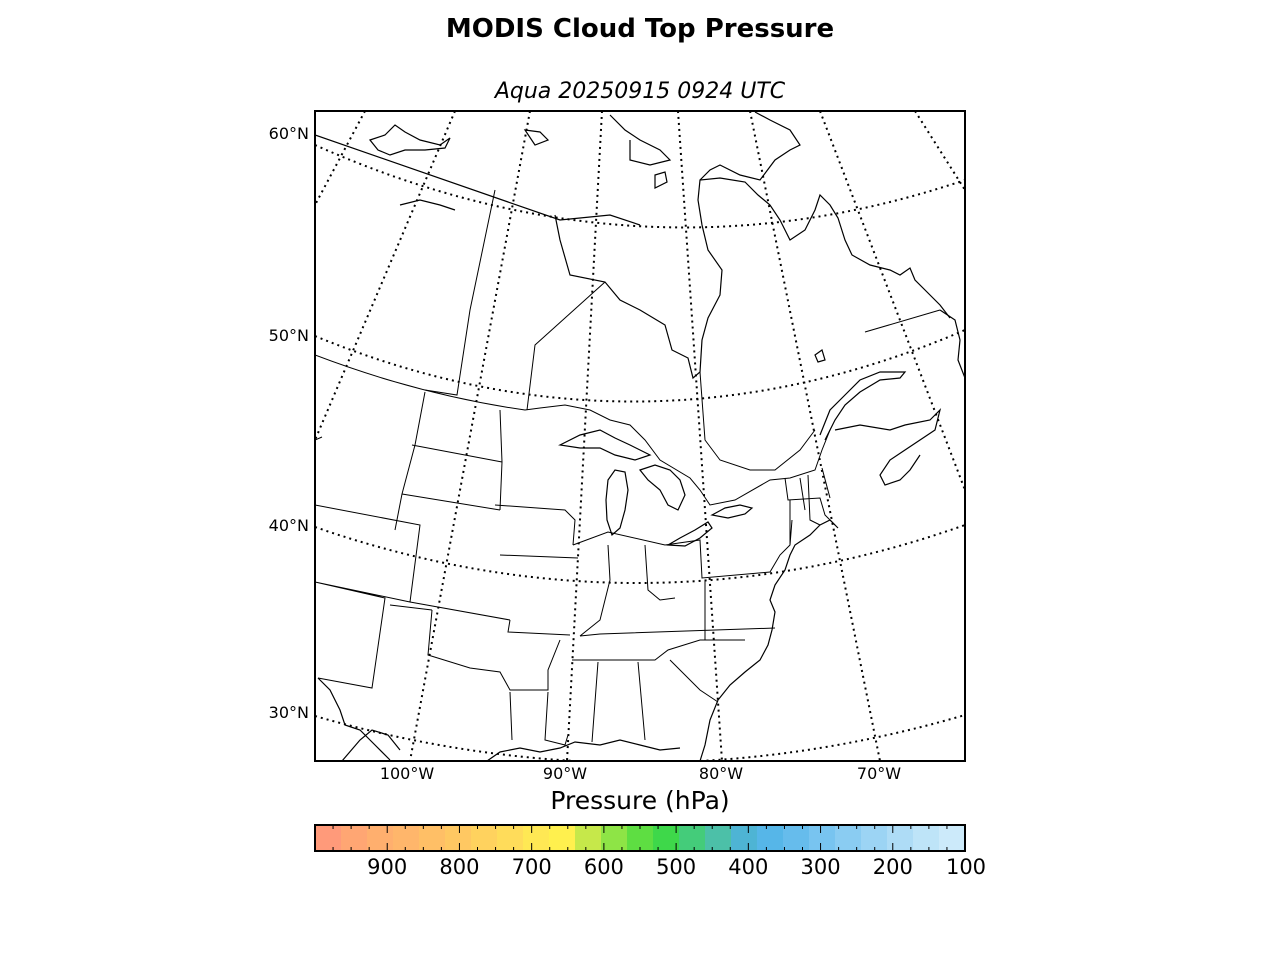 The image size is (1280, 960). Describe the element at coordinates (478, 180) in the screenshot. I see `arctic-coast` at that location.